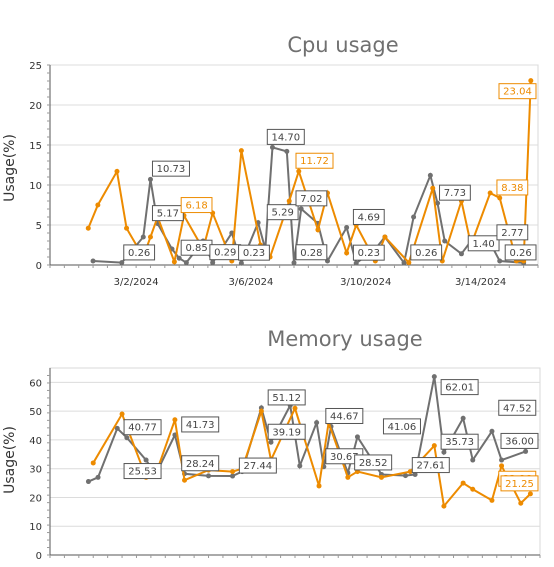 This screenshot has height=567, width=554. I want to click on data-label: 39.19, so click(286, 432).